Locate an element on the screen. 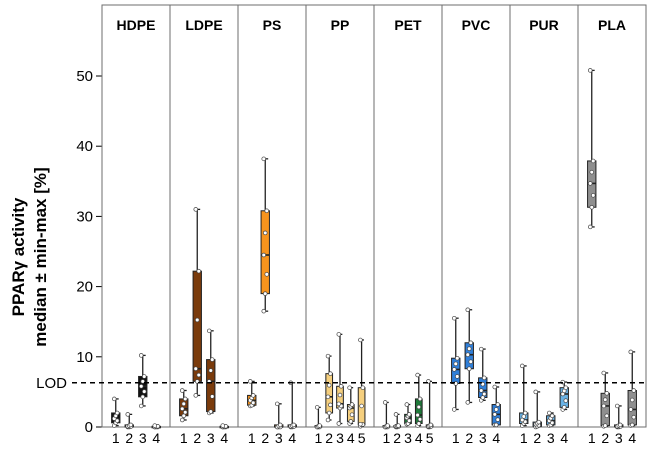  iqr-box is located at coordinates (632, 407).